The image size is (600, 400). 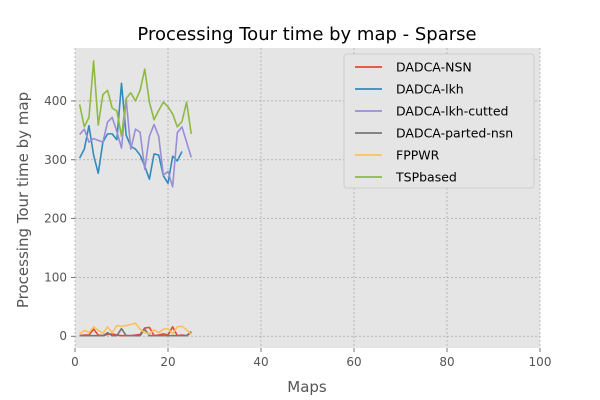 I want to click on legend-label-dadca-lkh-cutted: DADCA-lkh-cutted, so click(x=452, y=111).